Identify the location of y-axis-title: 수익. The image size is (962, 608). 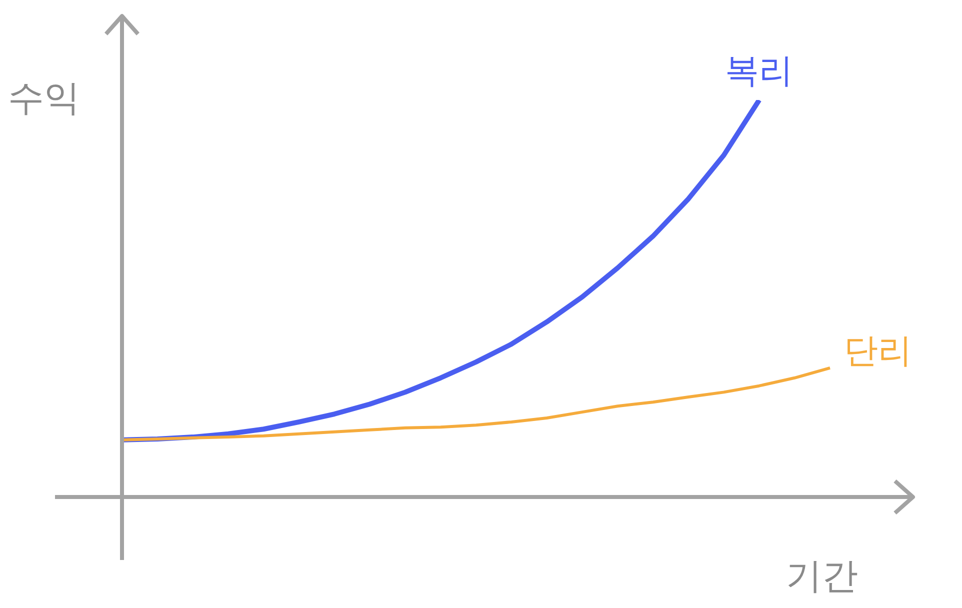
(44, 98).